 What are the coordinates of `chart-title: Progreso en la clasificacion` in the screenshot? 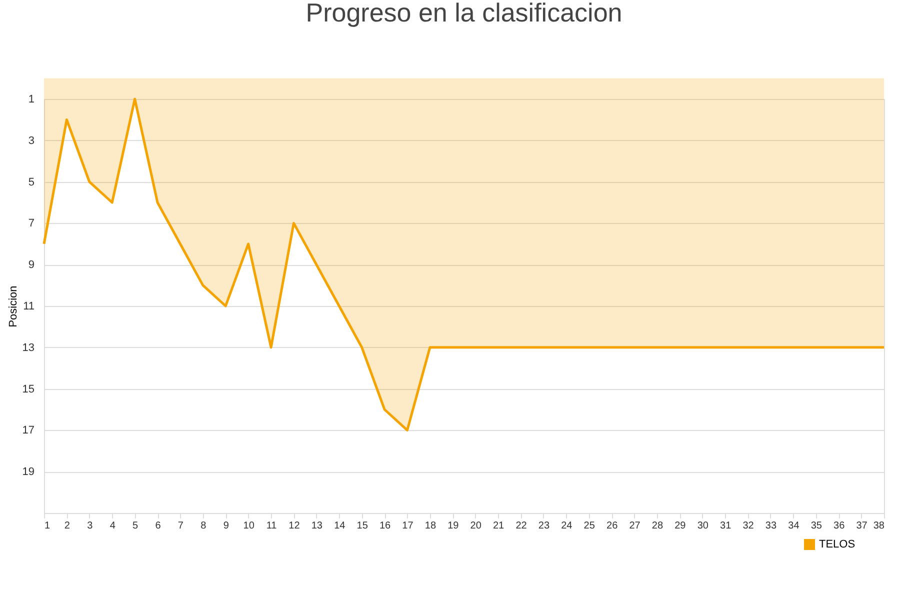 It's located at (464, 14).